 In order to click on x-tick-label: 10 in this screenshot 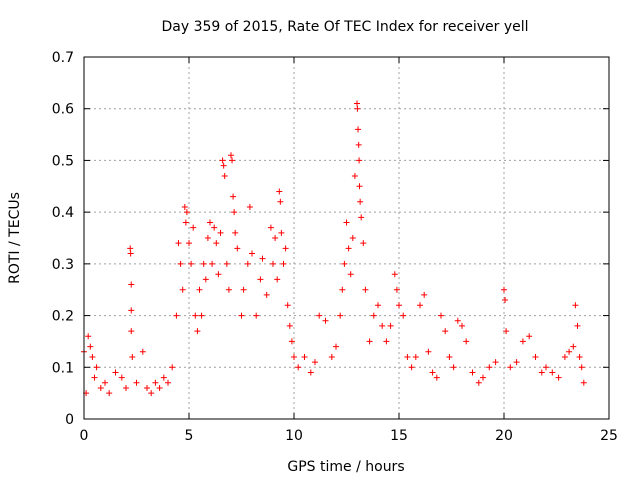, I will do `click(294, 436)`.